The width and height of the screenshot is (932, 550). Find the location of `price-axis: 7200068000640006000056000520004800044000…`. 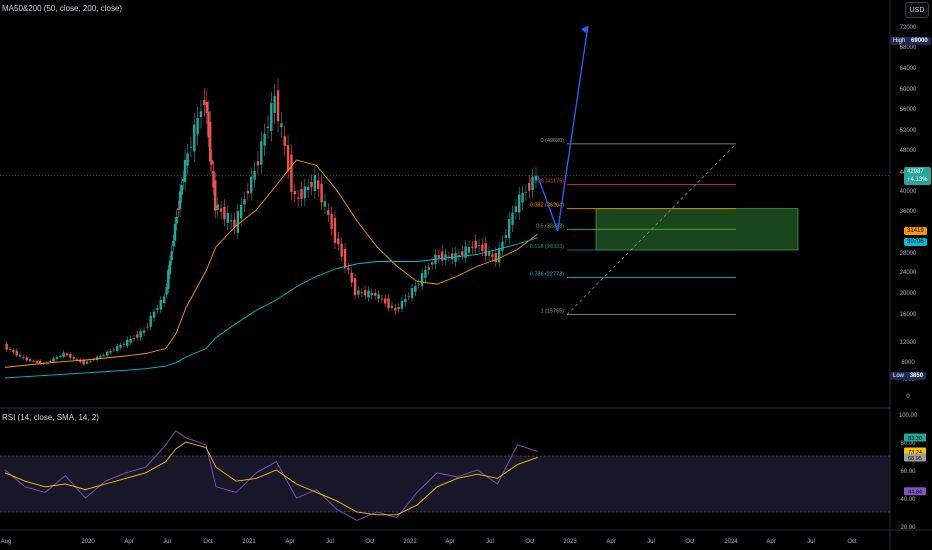

price-axis: 7200068000640006000056000520004800044000… is located at coordinates (908, 212).